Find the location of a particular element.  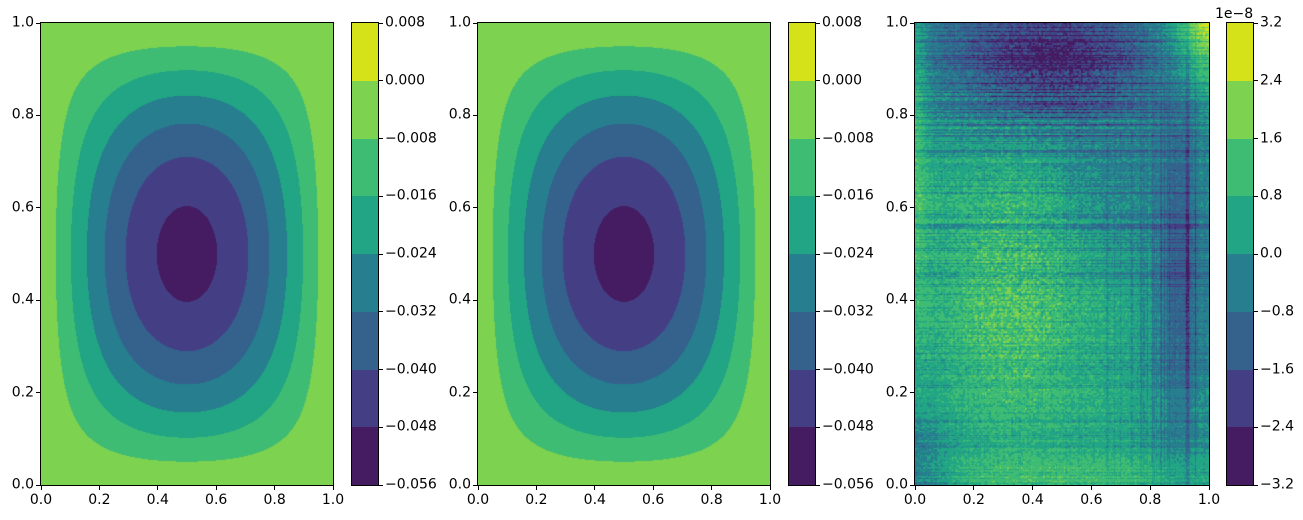

colorbar-tick-label: 2.4 is located at coordinates (1271, 80).